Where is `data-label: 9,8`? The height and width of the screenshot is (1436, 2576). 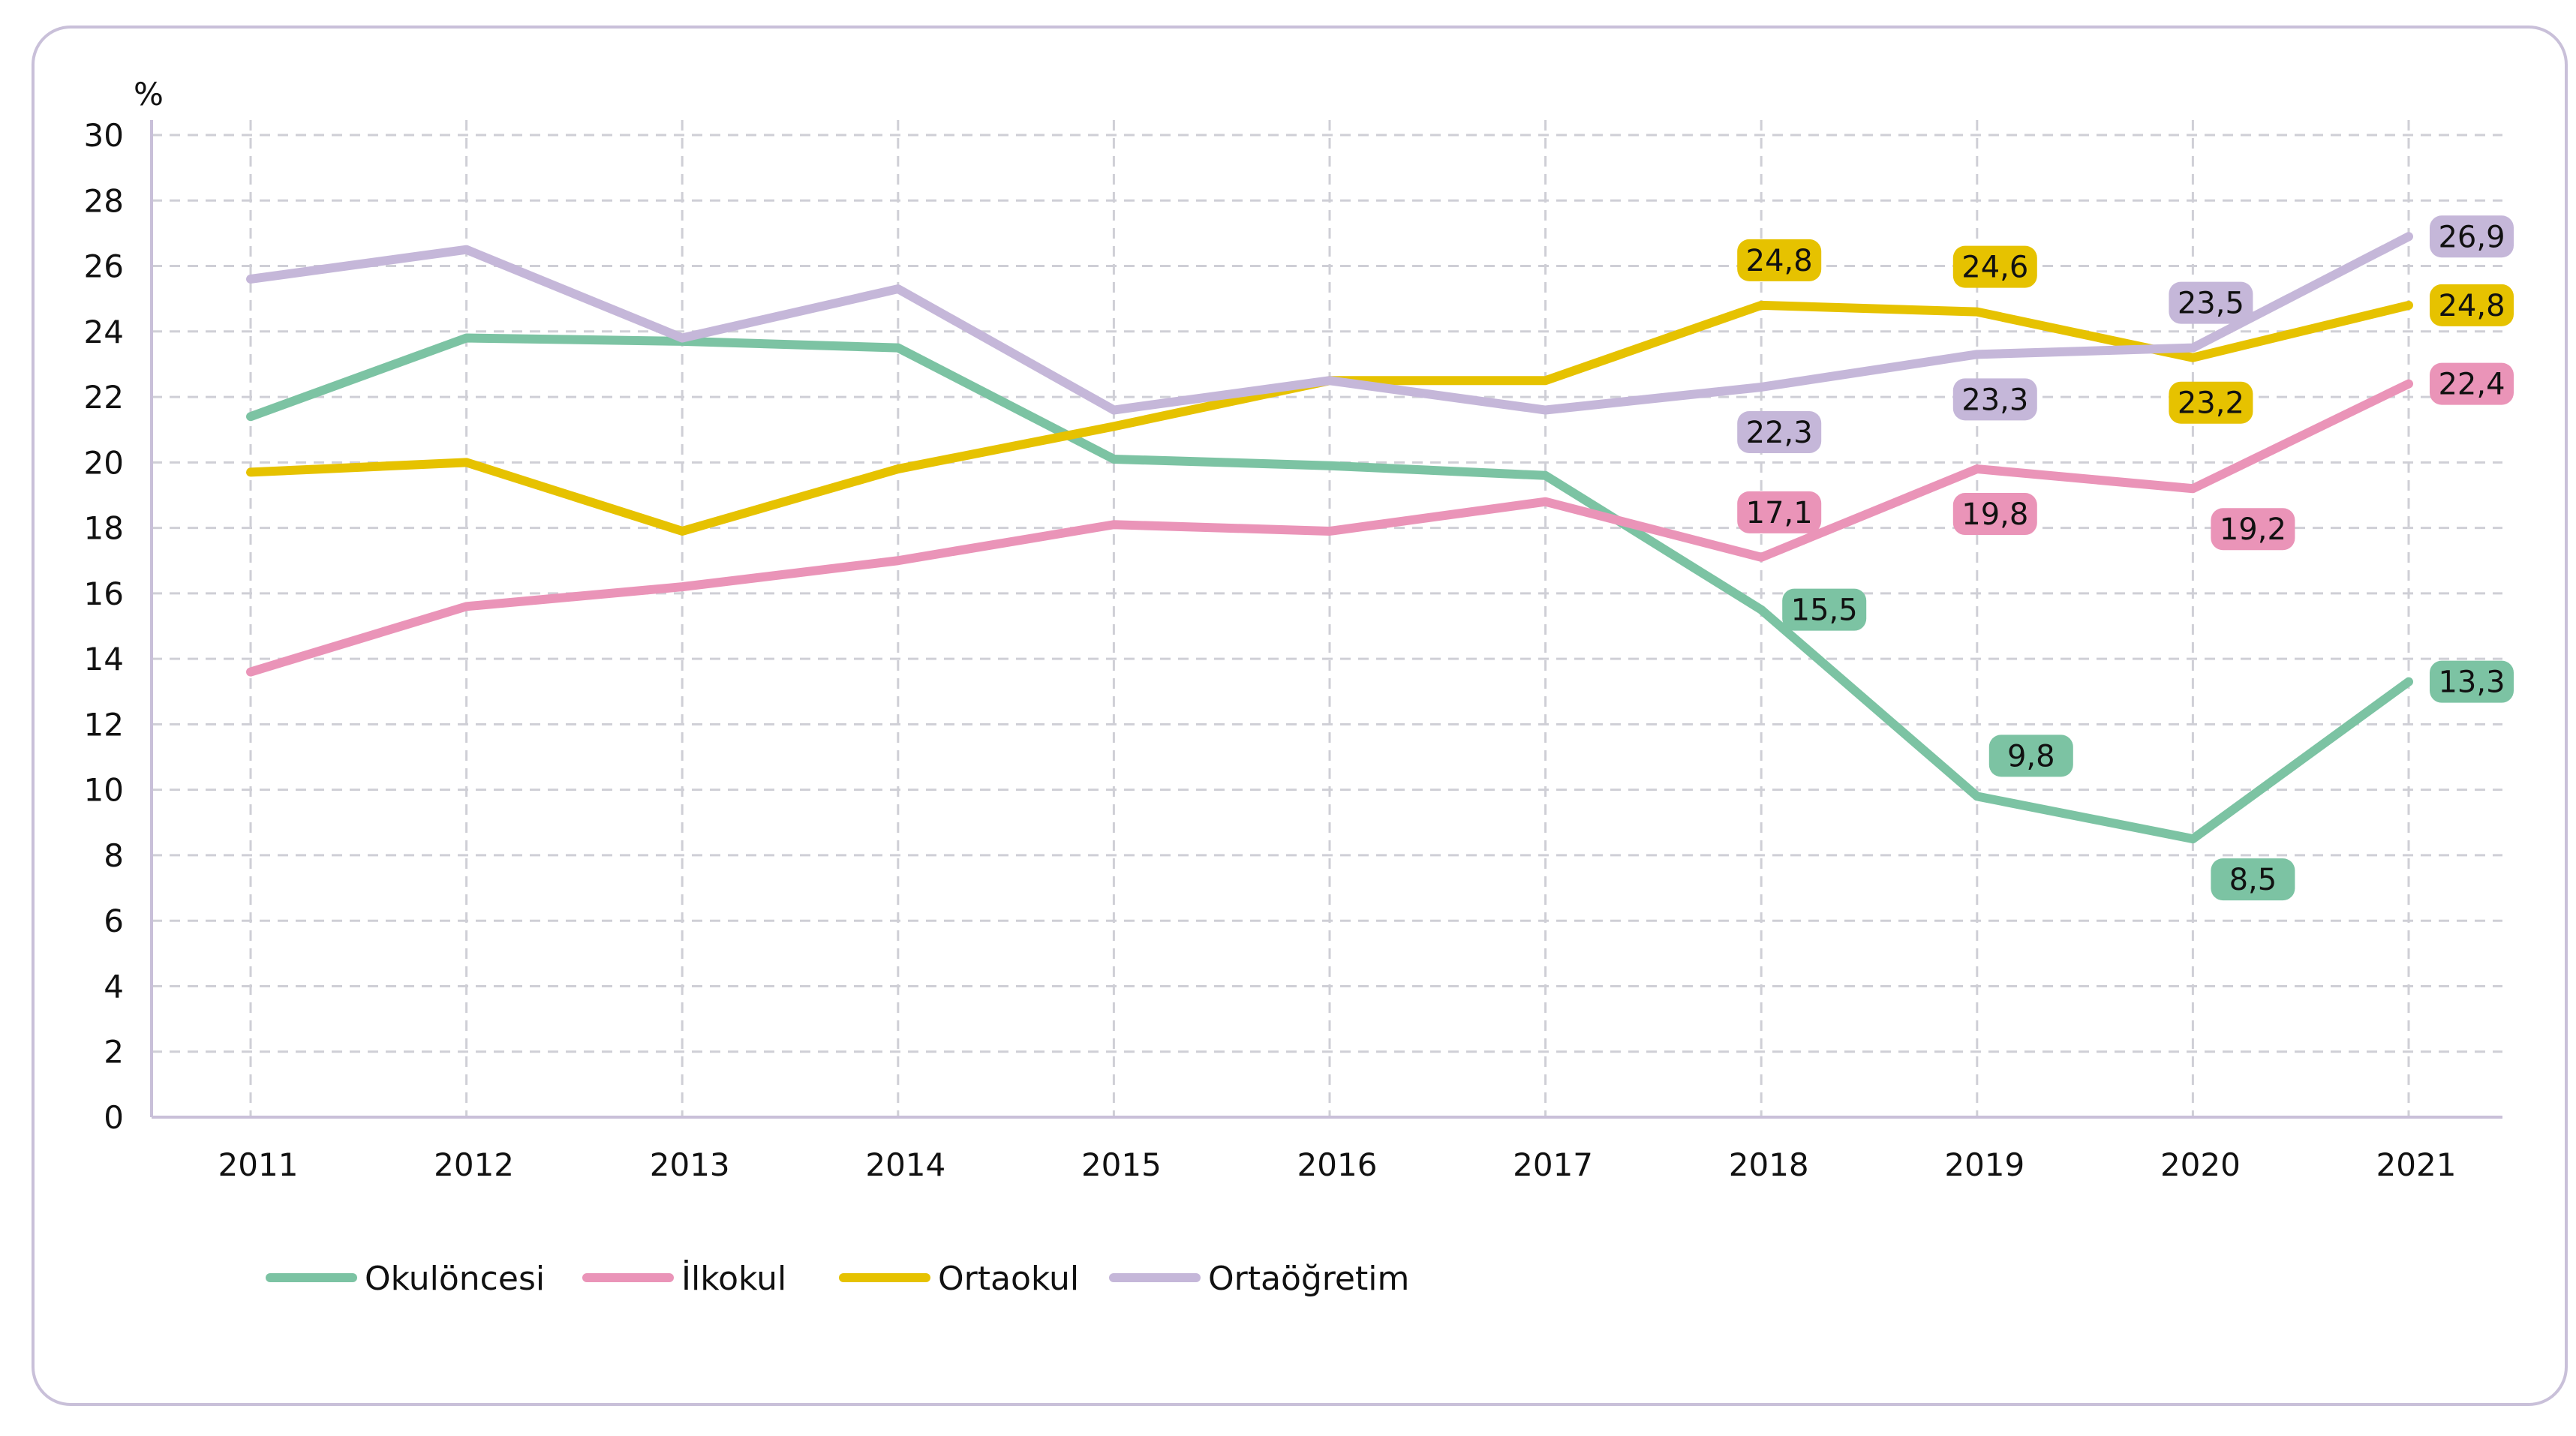
data-label: 9,8 is located at coordinates (2030, 756).